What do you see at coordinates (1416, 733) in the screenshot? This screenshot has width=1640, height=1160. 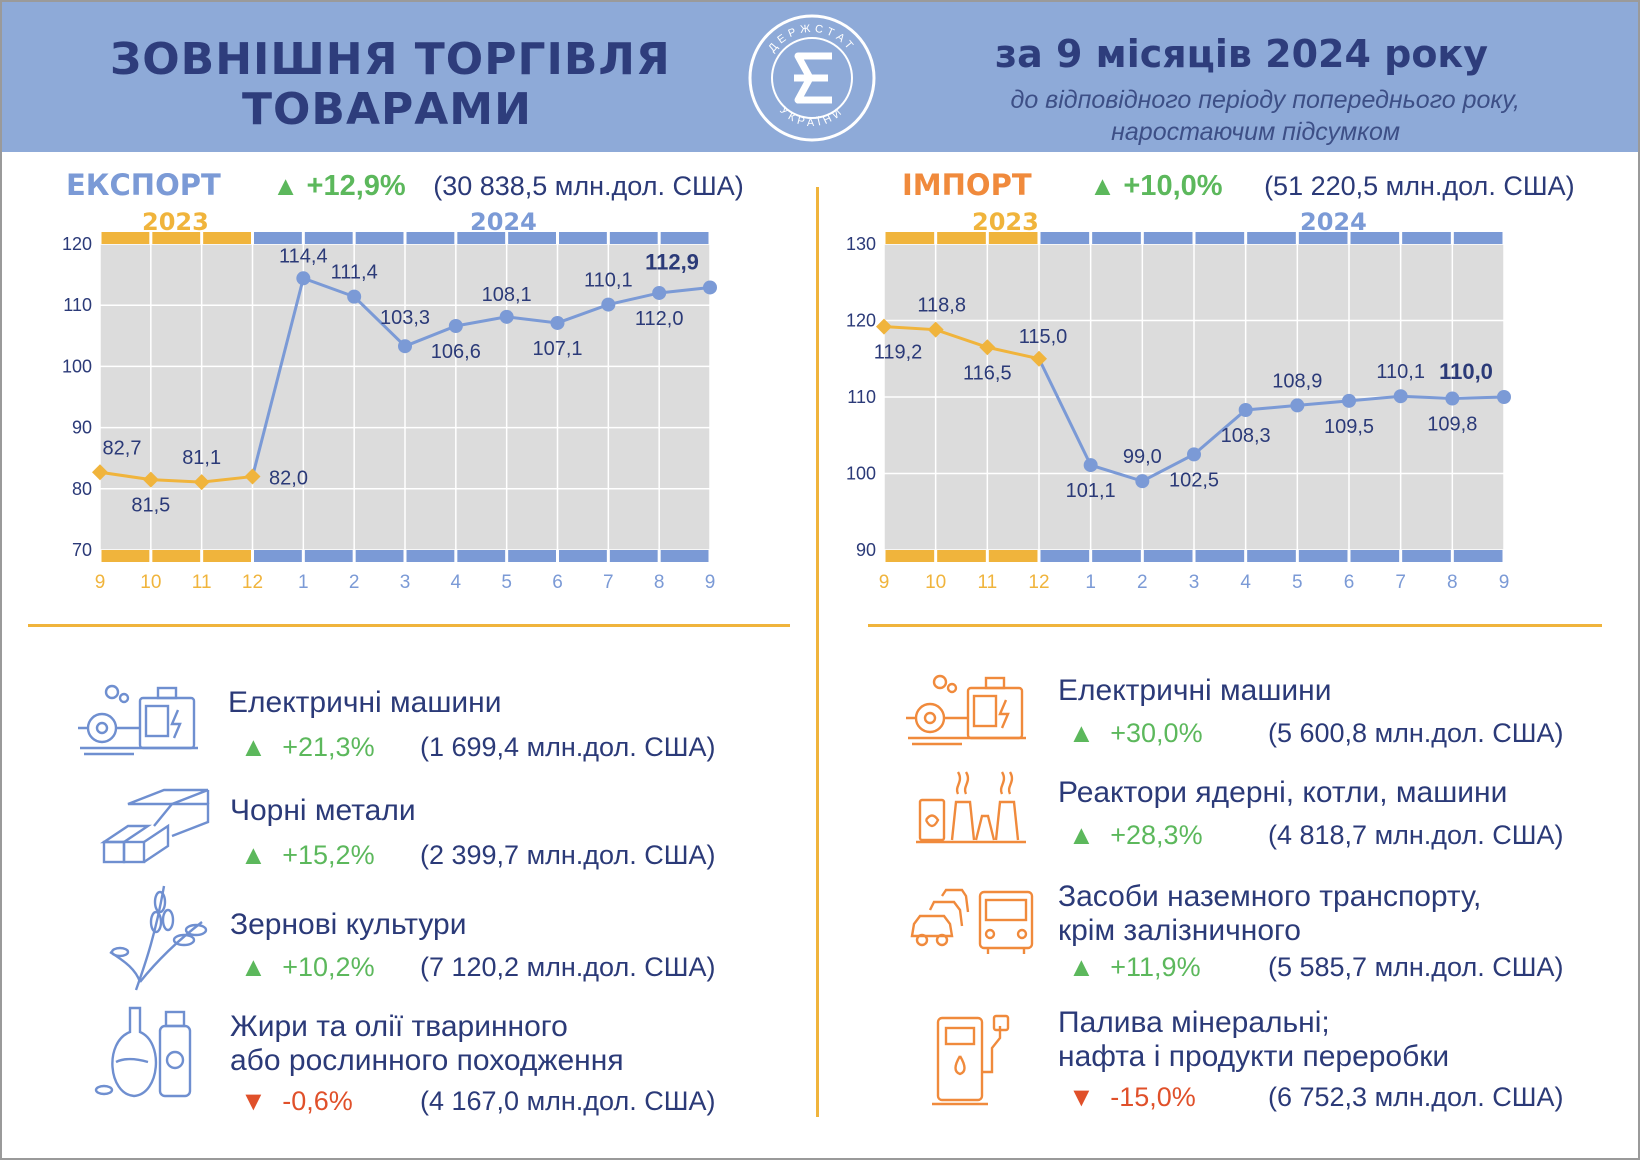 I see `import-cat-1-amount: (5 600,8 млн.дол. США)` at bounding box center [1416, 733].